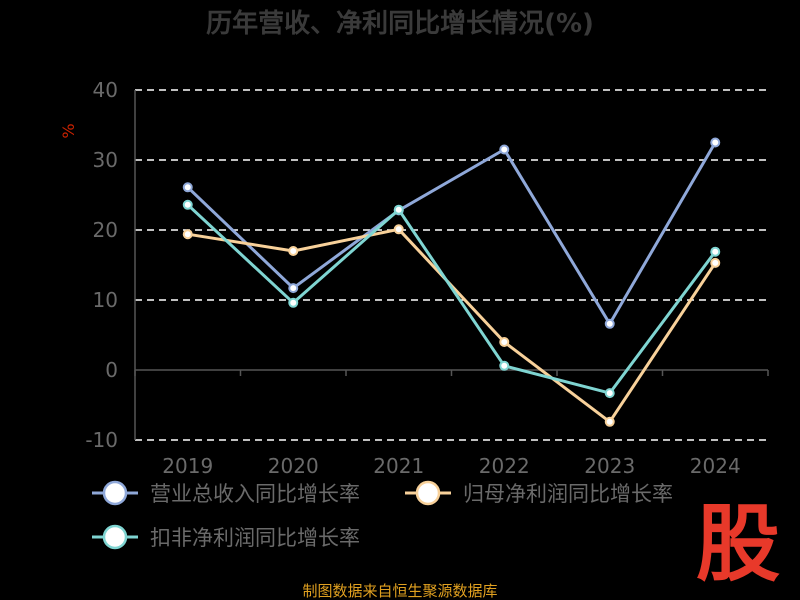  What do you see at coordinates (68, 130) in the screenshot?
I see `y-axis-label: %` at bounding box center [68, 130].